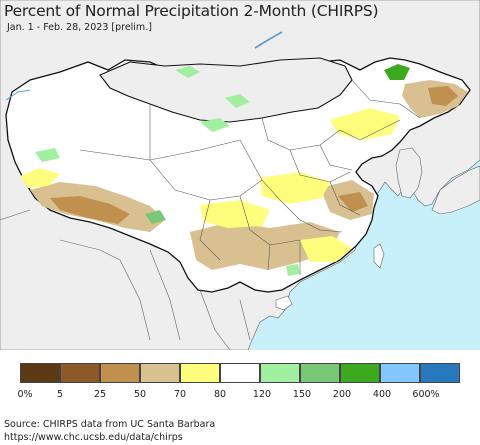  What do you see at coordinates (100, 394) in the screenshot?
I see `legend-label-2: 25` at bounding box center [100, 394].